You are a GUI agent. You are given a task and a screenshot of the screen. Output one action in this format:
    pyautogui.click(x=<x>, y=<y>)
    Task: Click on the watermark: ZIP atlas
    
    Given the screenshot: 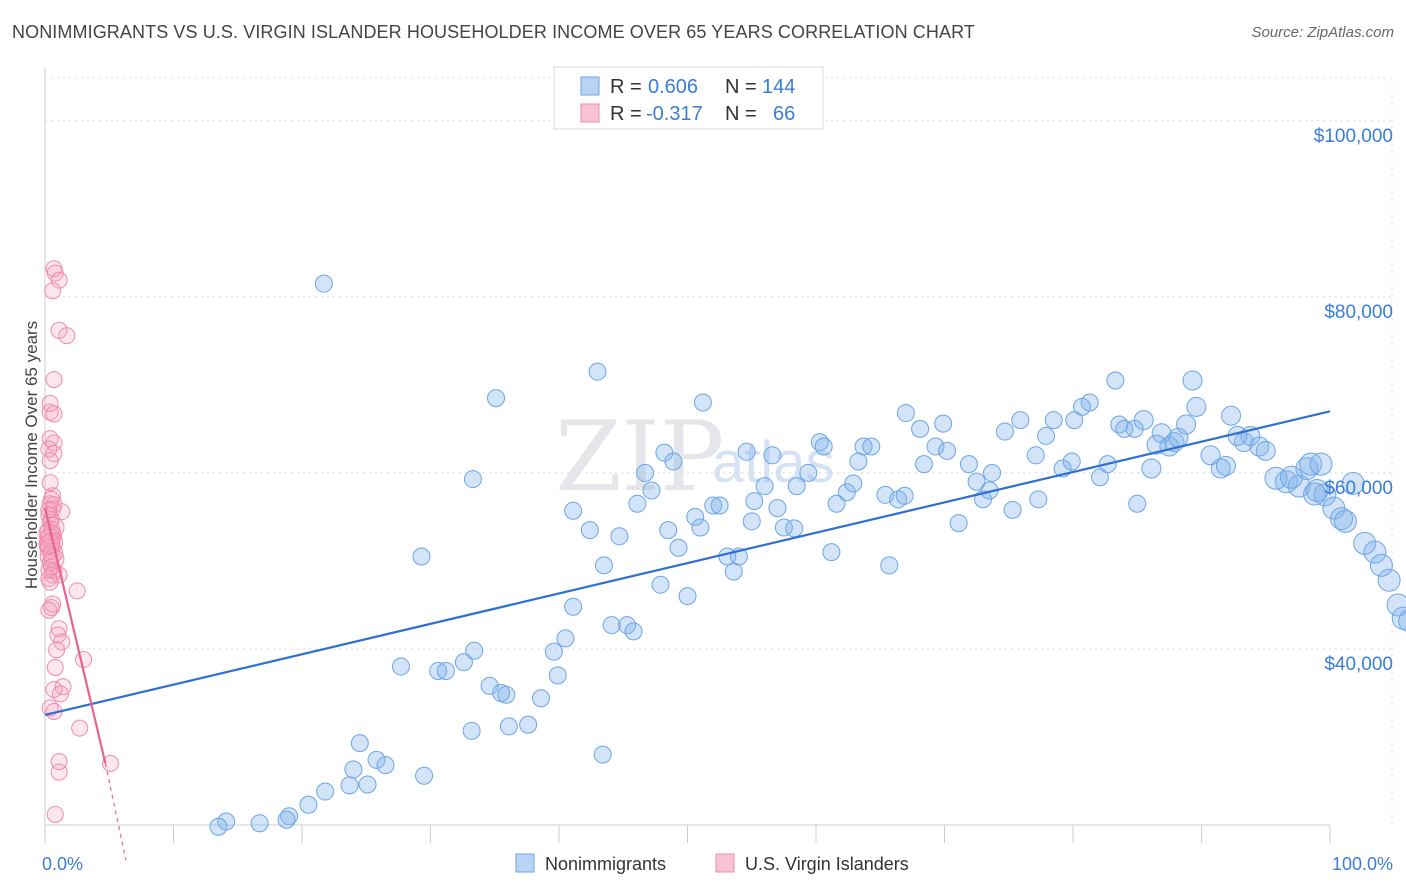 What is the action you would take?
    pyautogui.click(x=695, y=457)
    